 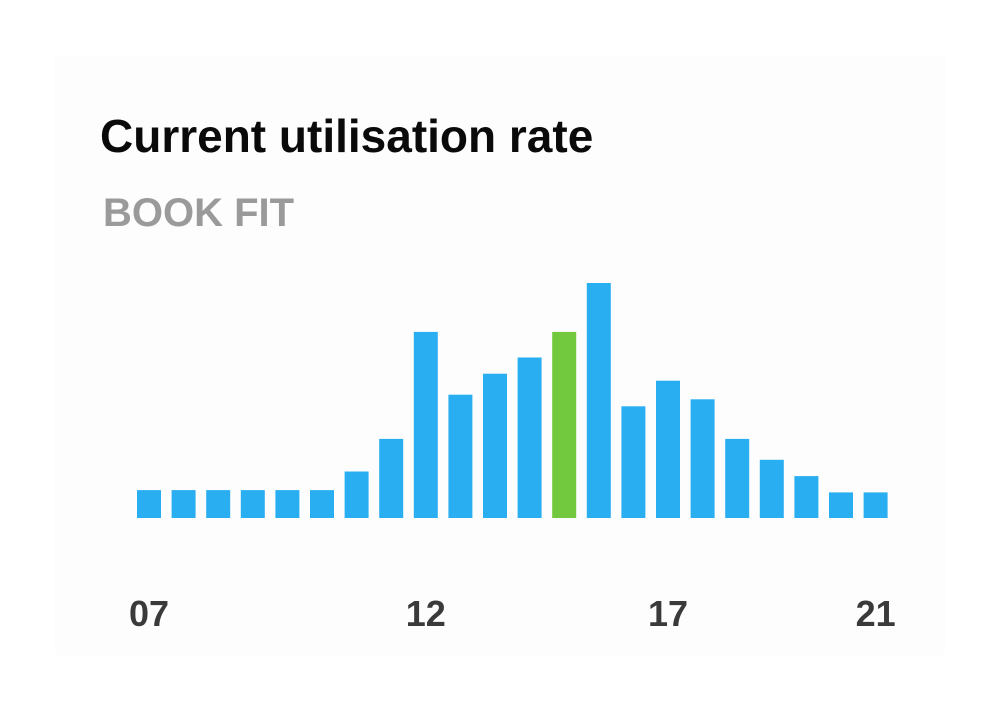 What do you see at coordinates (564, 424) in the screenshot?
I see `bar-current` at bounding box center [564, 424].